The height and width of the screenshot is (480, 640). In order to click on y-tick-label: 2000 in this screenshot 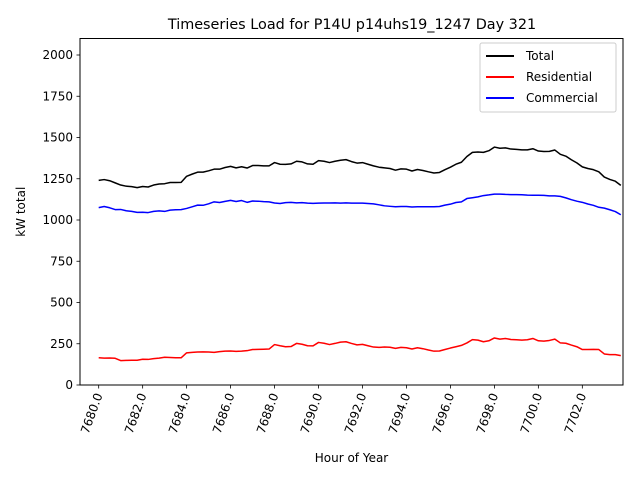, I will do `click(57, 55)`.